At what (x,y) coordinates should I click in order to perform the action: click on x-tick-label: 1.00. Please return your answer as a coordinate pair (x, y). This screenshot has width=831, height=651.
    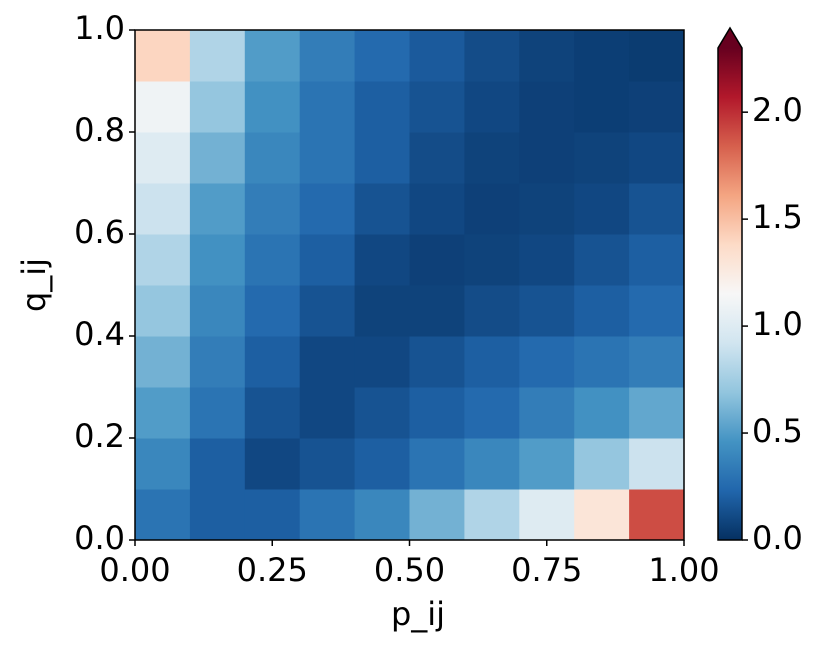
    Looking at the image, I should click on (683, 570).